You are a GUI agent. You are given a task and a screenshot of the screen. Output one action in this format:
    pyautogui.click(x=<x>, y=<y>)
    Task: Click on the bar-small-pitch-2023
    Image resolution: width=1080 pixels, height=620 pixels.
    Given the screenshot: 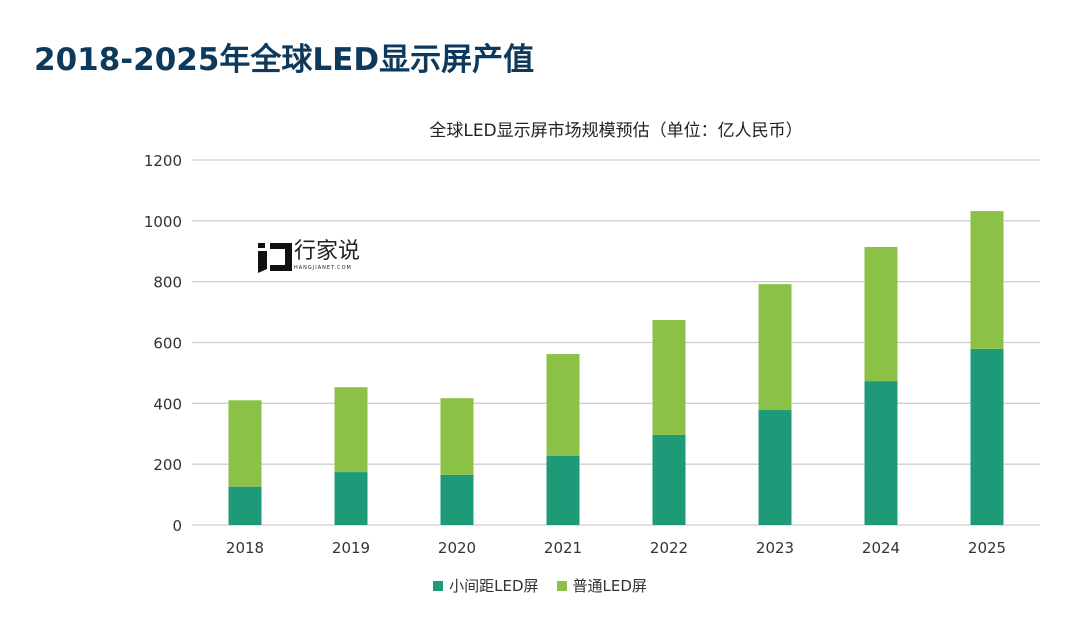 What is the action you would take?
    pyautogui.click(x=775, y=467)
    